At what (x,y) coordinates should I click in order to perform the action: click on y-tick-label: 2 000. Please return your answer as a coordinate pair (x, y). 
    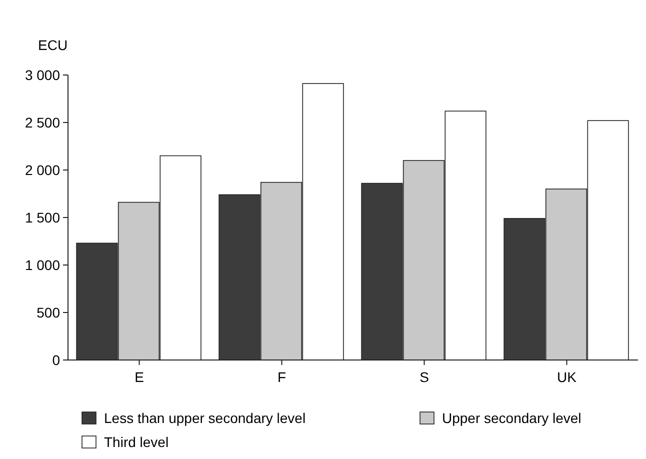
    Looking at the image, I should click on (42, 170).